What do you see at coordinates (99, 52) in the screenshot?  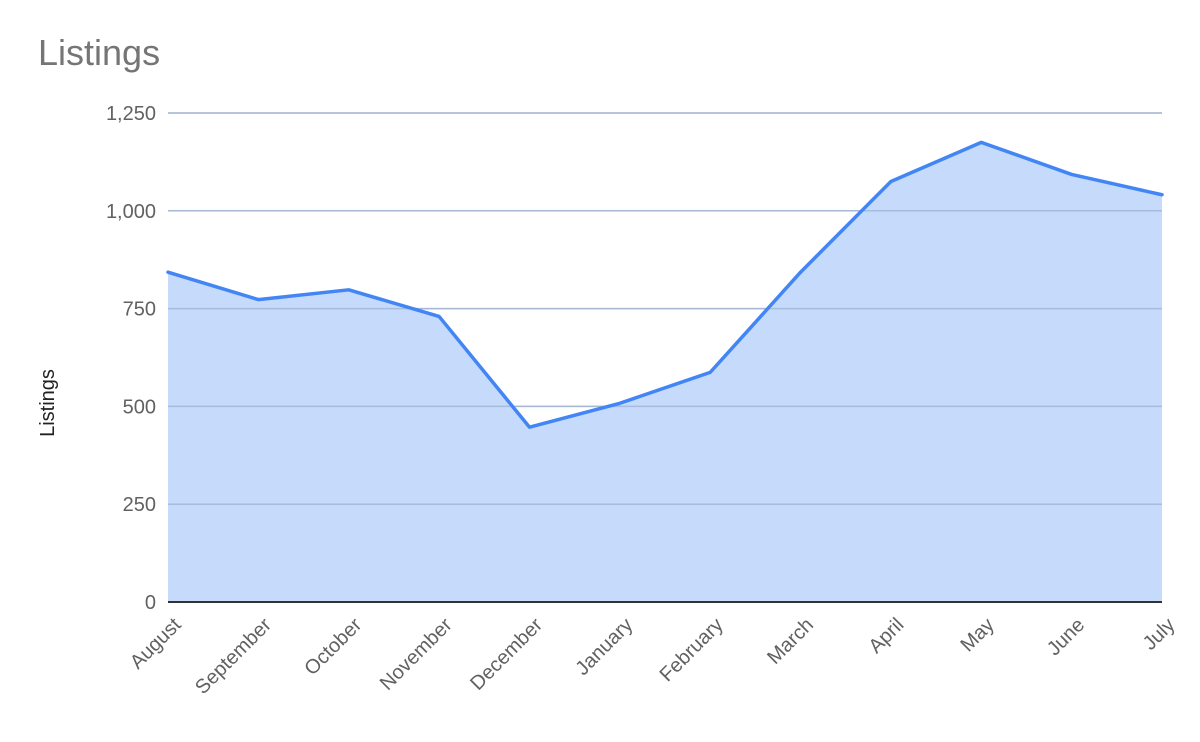 I see `chart-title: Listings` at bounding box center [99, 52].